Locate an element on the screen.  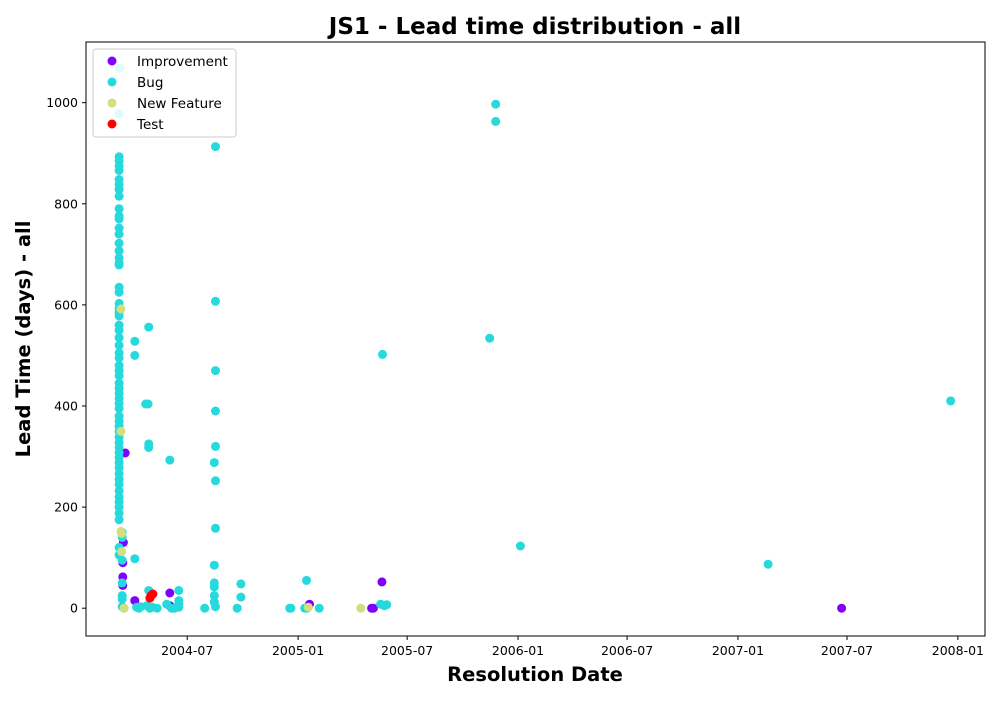
x-axis-label: Resolution Date is located at coordinates (535, 674).